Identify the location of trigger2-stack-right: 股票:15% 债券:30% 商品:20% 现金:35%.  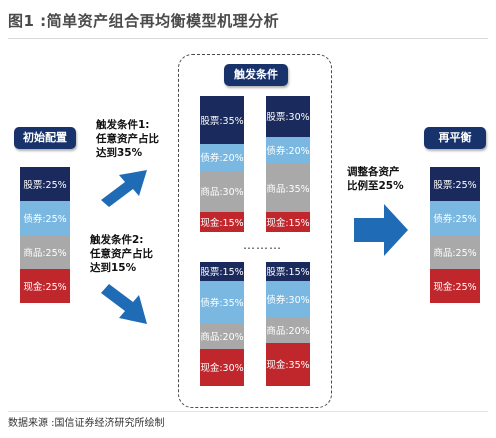
(288, 324).